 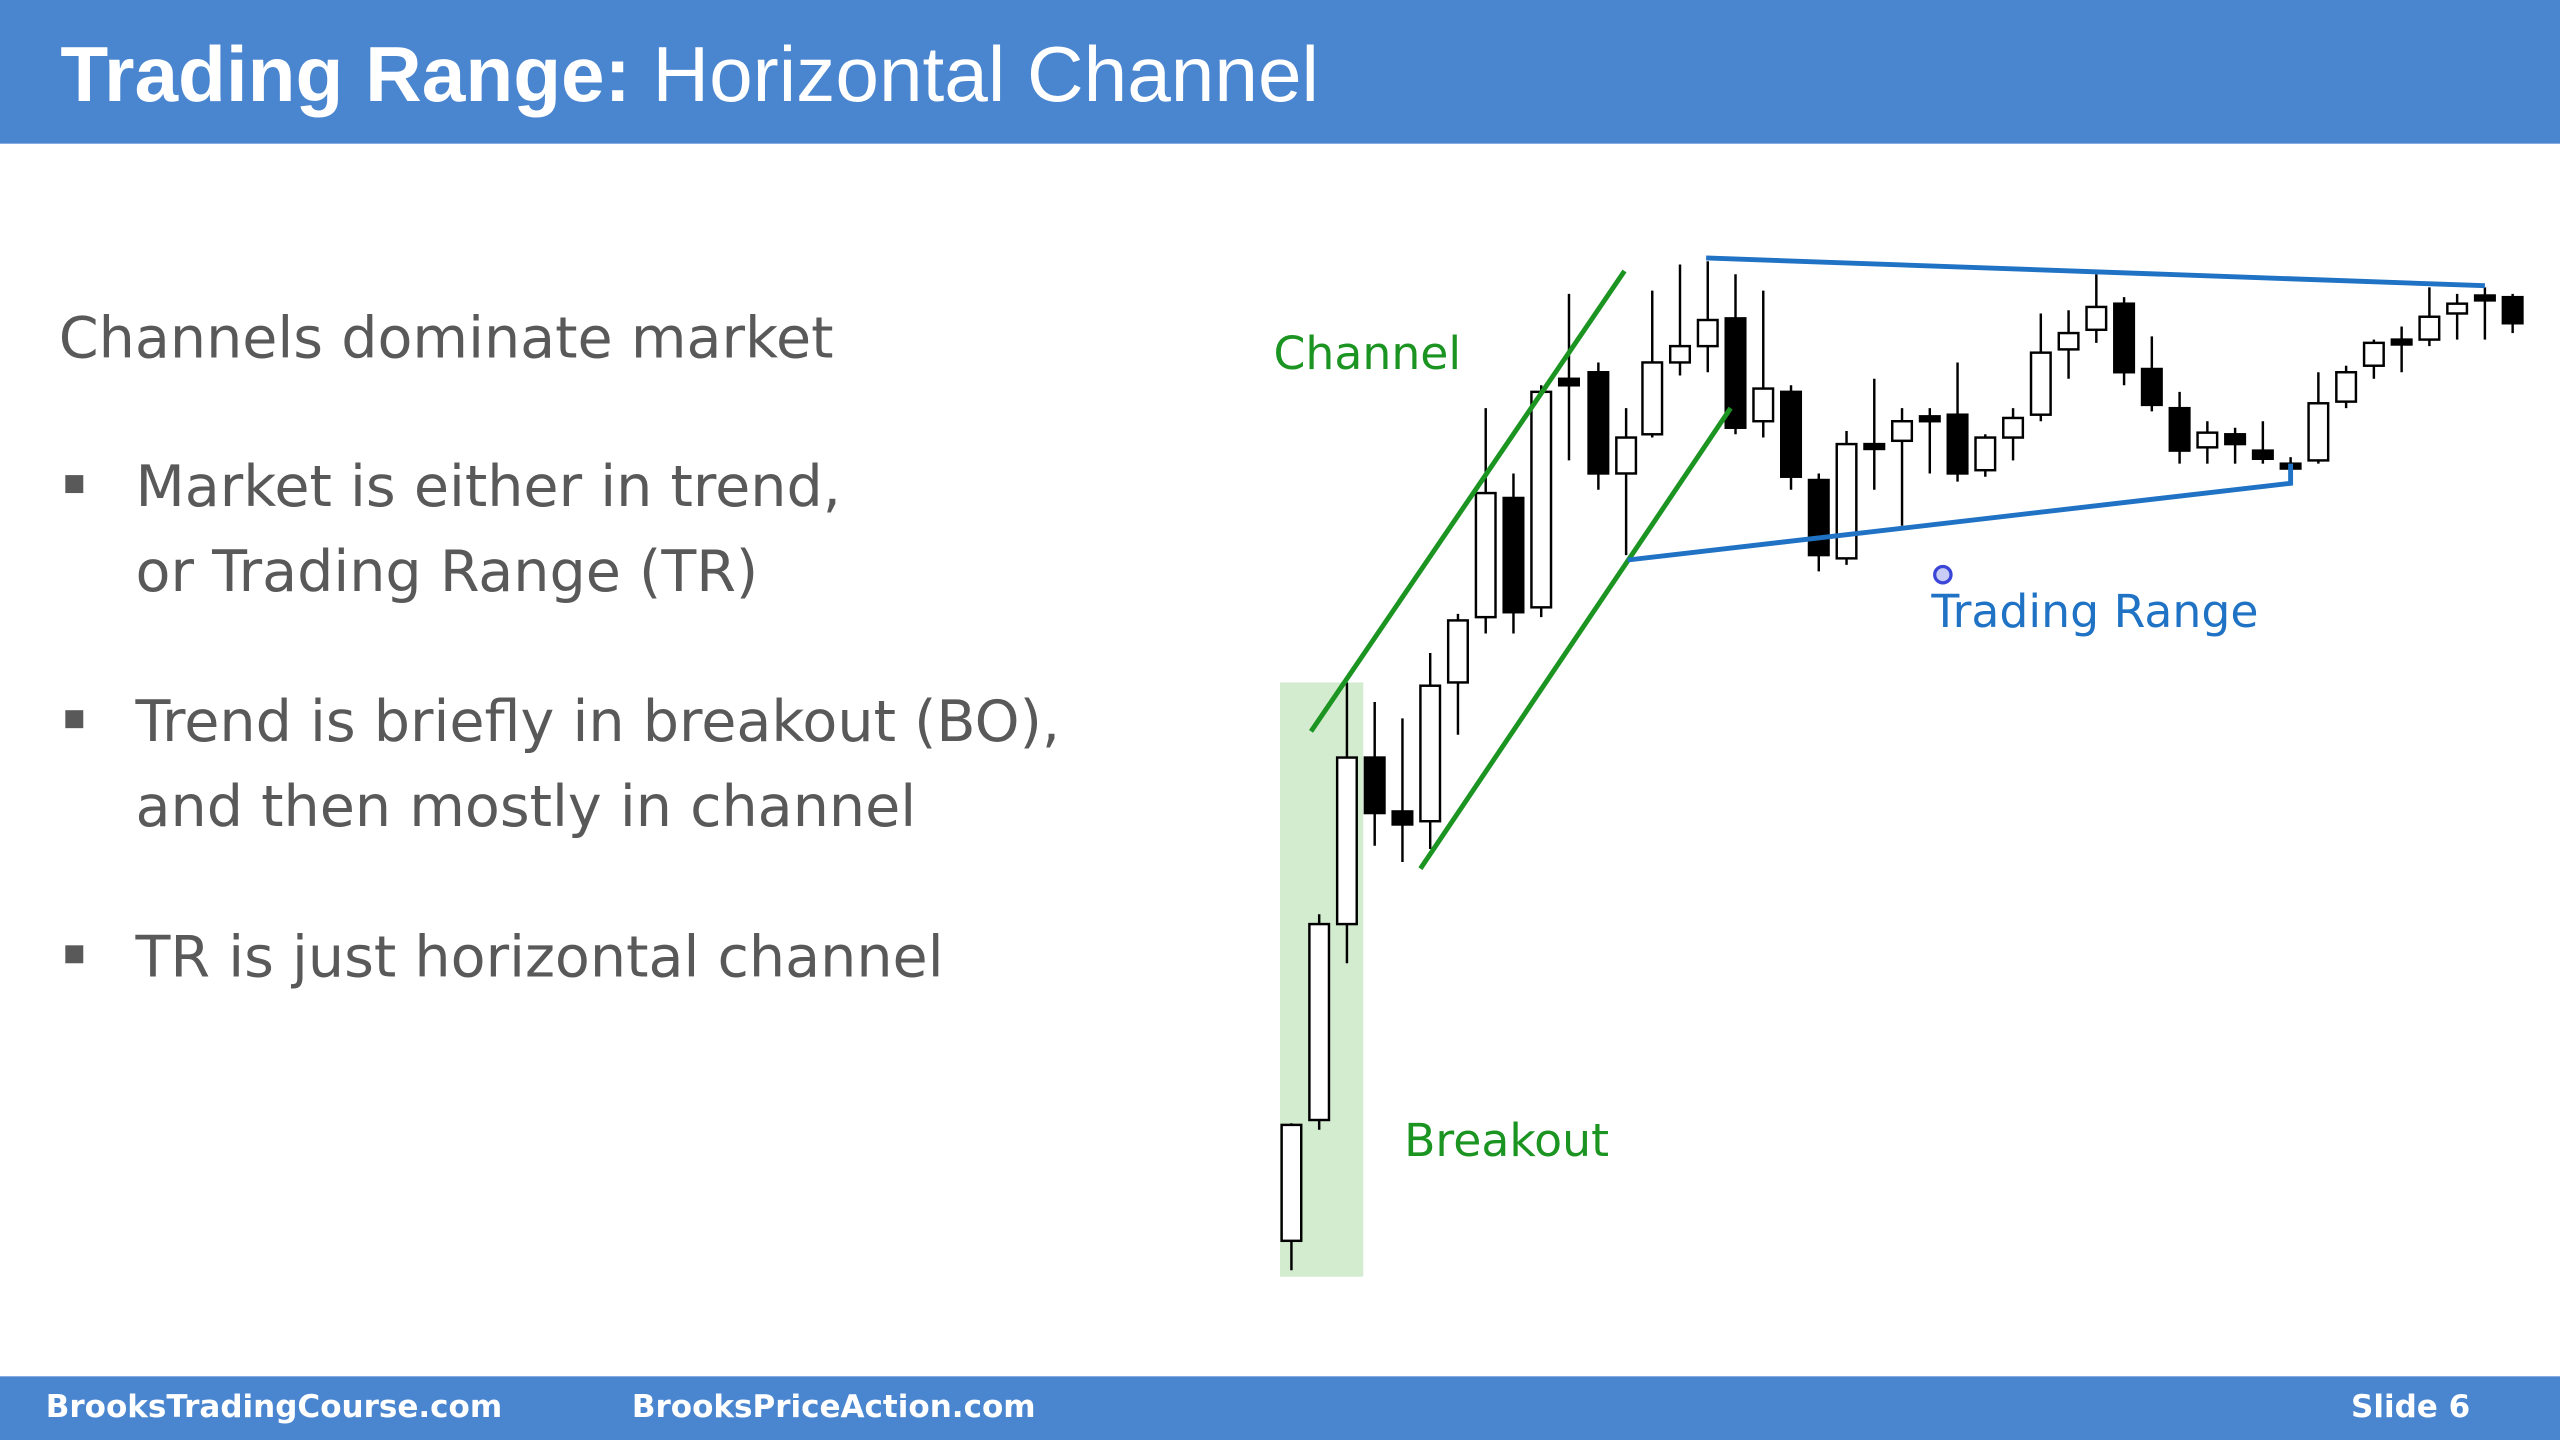 What do you see at coordinates (598, 722) in the screenshot?
I see `bullet-text: Trend is briefly in breakout (BO),` at bounding box center [598, 722].